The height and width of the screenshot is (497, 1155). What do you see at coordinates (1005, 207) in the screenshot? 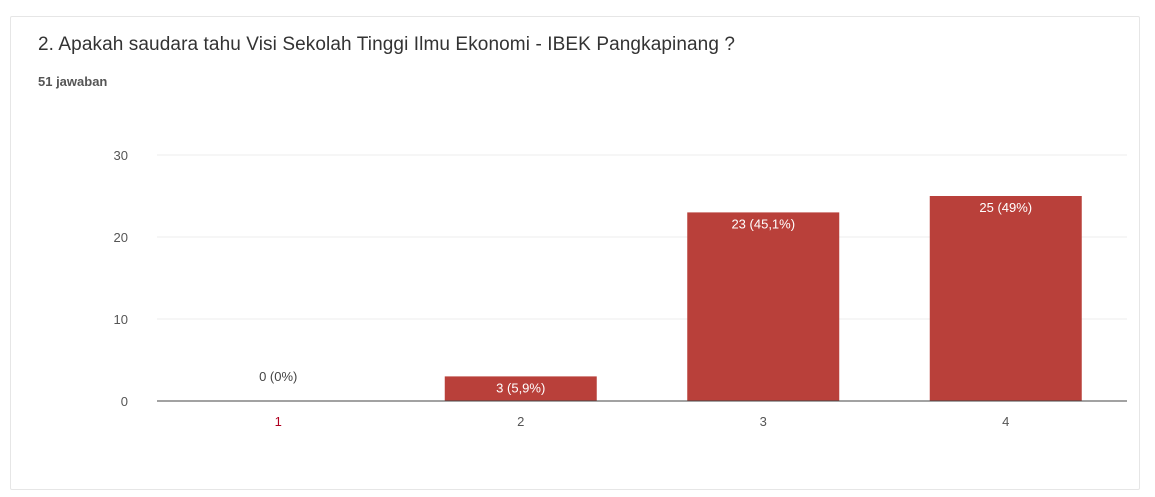
I see `data-label: 25 (49%)` at bounding box center [1005, 207].